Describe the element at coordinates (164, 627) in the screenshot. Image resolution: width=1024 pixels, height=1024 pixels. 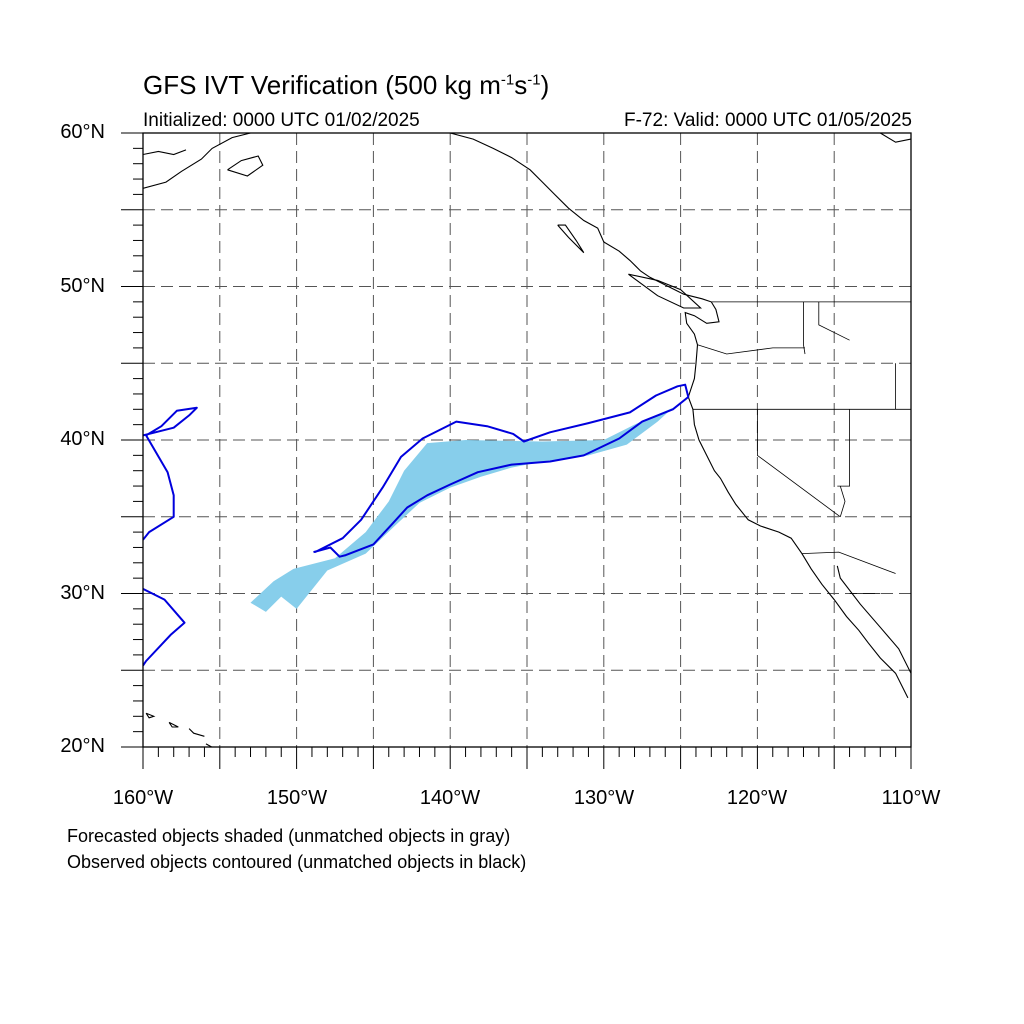
I see `observed-contour-west-edge-lower` at that location.